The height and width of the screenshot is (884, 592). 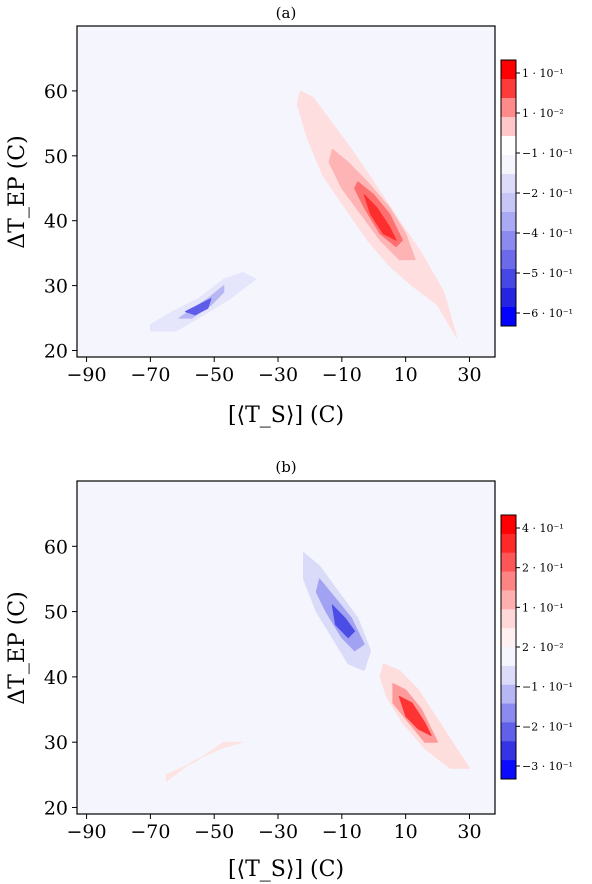 I want to click on panel-b-colorbar-tick-label: 4 · 10⁻¹, so click(x=543, y=528).